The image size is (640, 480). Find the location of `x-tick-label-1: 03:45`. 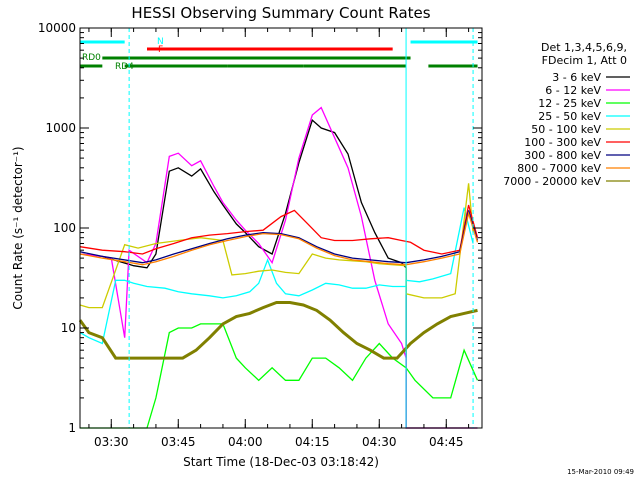

x-tick-label-1: 03:45 is located at coordinates (178, 442).